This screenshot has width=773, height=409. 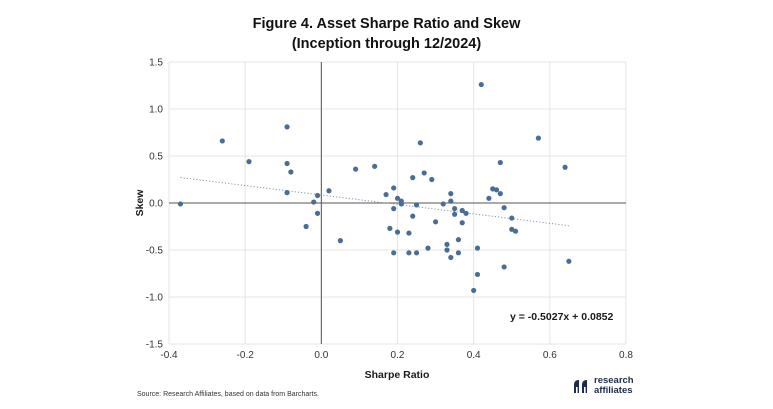 I want to click on chart-title-line-1: Figure 4. Asset Sharpe Ratio and Skew, so click(x=386, y=24).